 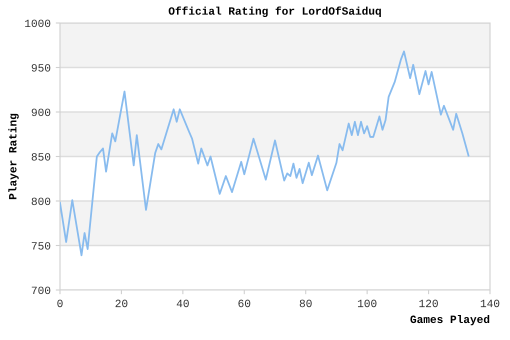 What do you see at coordinates (306, 304) in the screenshot?
I see `x-tick-label: 80` at bounding box center [306, 304].